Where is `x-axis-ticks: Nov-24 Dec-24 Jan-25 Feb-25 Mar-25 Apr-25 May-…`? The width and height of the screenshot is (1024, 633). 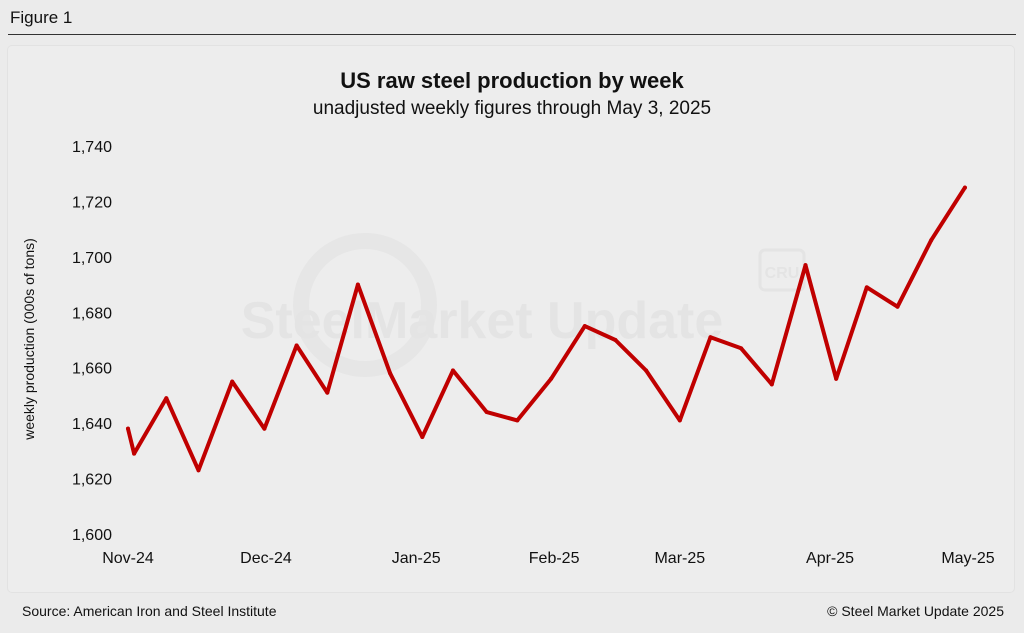
x-axis-ticks: Nov-24 Dec-24 Jan-25 Feb-25 Mar-25 Apr-25 May-… is located at coordinates (548, 558).